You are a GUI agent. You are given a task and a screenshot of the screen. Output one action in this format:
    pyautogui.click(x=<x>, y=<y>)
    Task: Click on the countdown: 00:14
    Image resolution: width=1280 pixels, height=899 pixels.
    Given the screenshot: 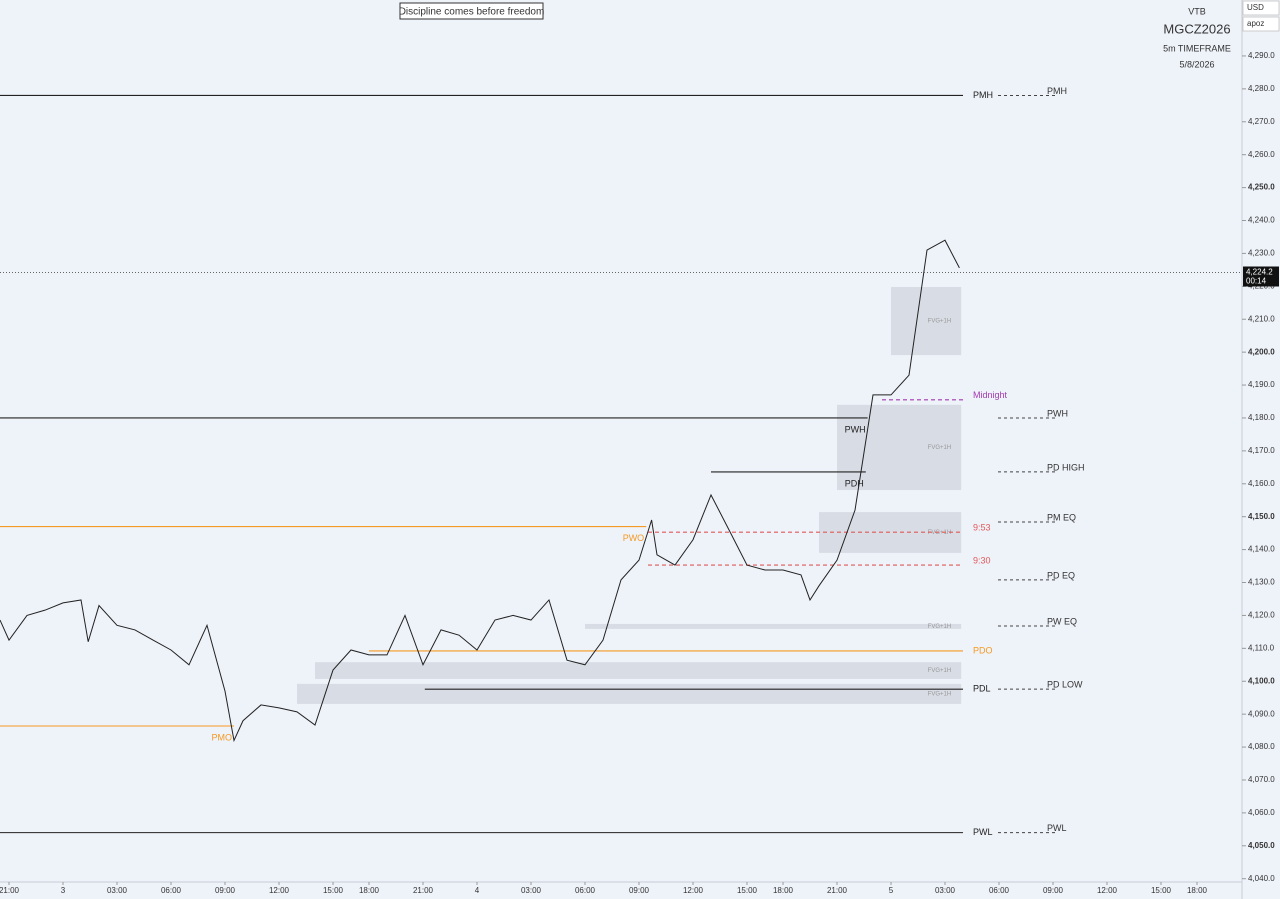 What is the action you would take?
    pyautogui.click(x=1256, y=281)
    